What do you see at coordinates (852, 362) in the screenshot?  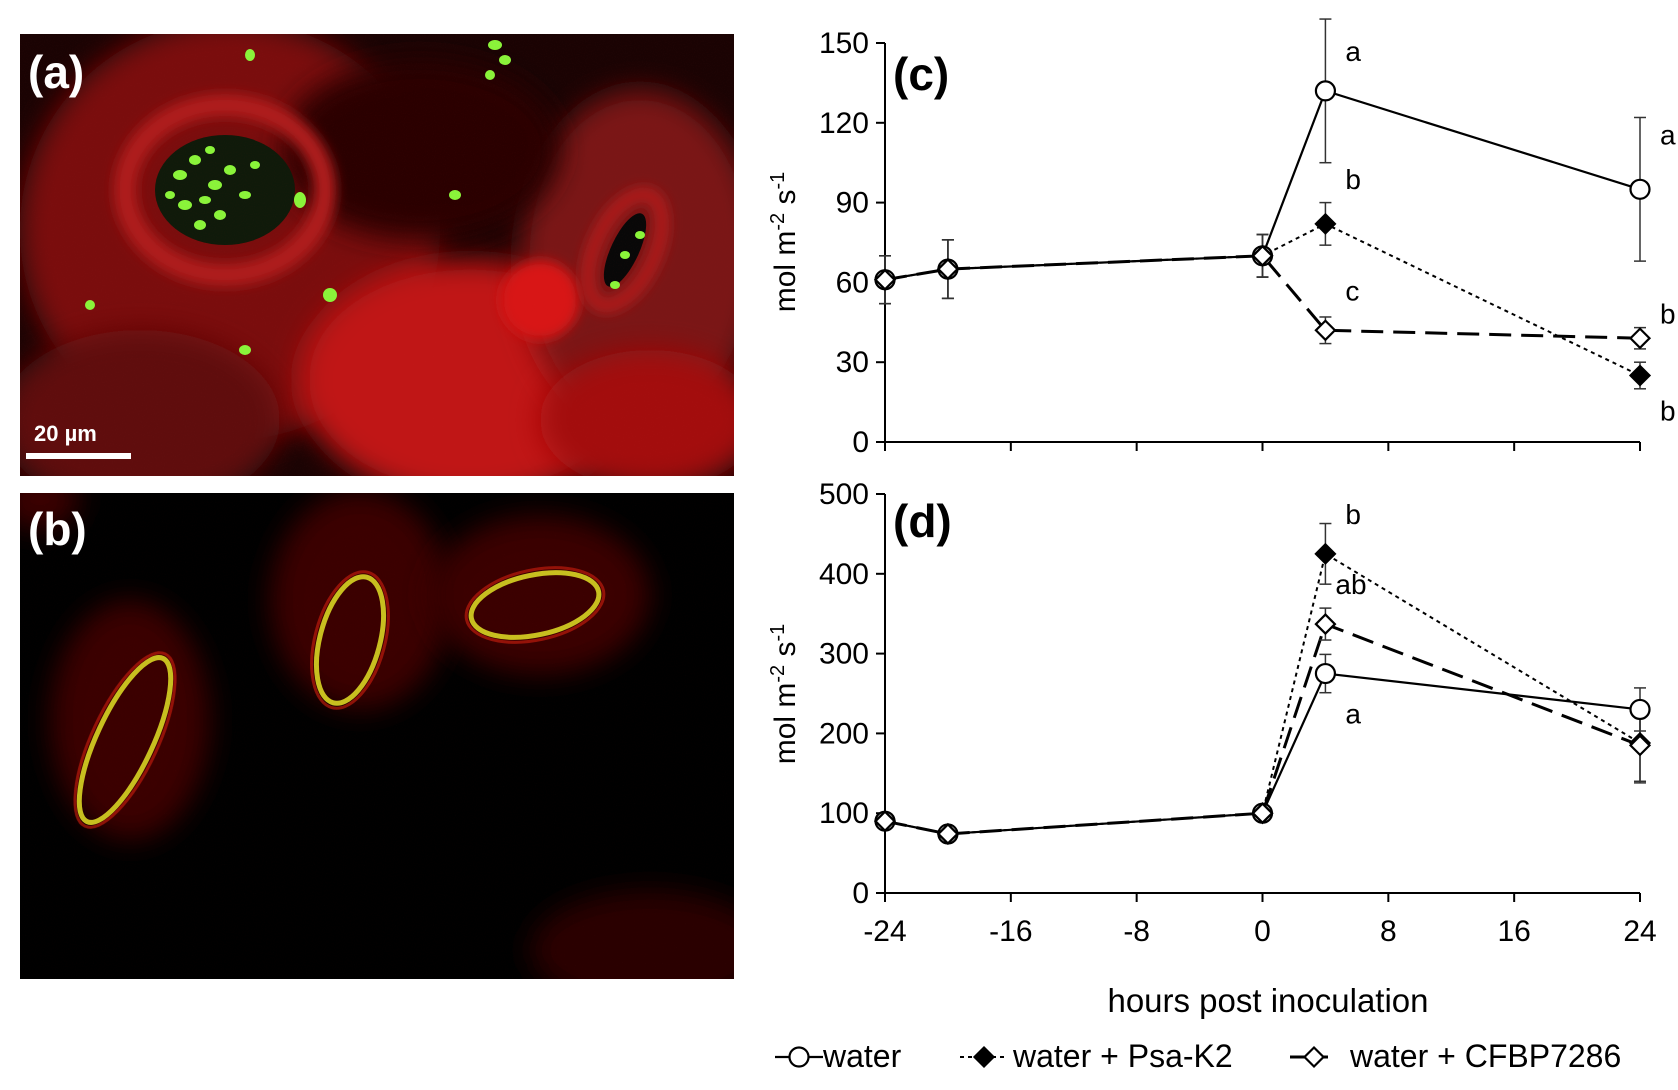 I see `y-tick-label: 30` at bounding box center [852, 362].